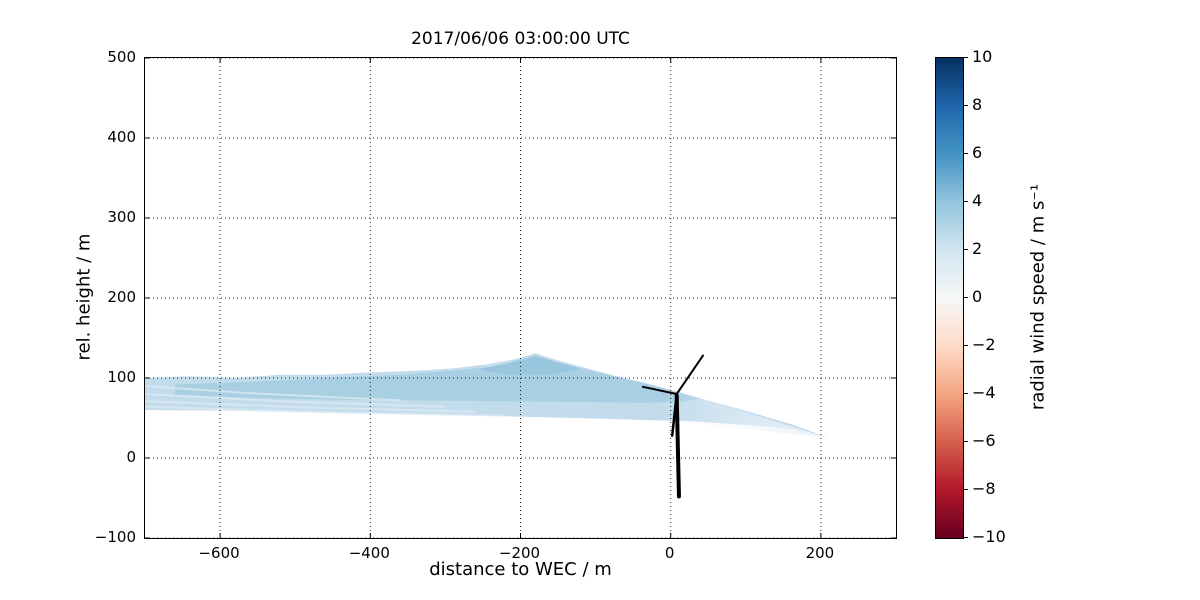  What do you see at coordinates (677, 446) in the screenshot?
I see `turbine-tower` at bounding box center [677, 446].